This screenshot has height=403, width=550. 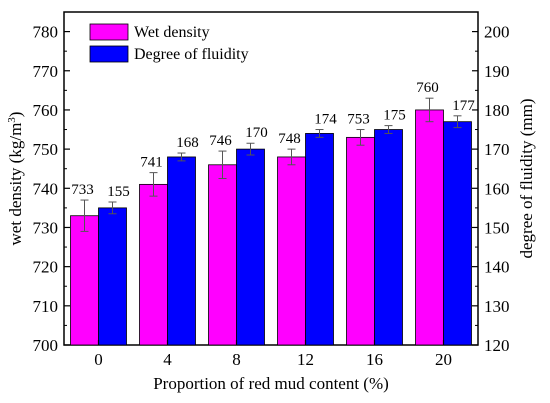 I want to click on data-label-wet-density: 748, so click(x=289, y=139).